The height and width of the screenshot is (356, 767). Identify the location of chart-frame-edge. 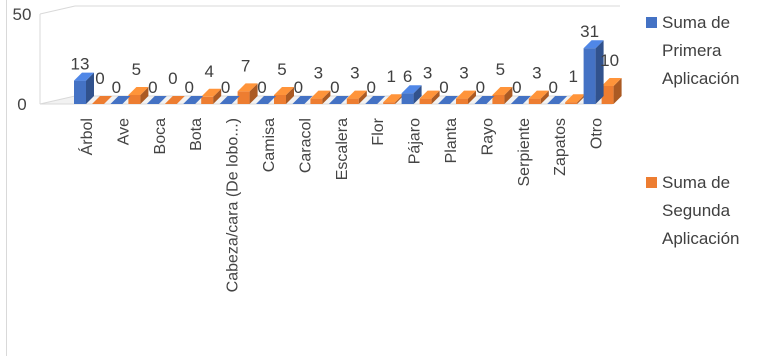
(6, 178).